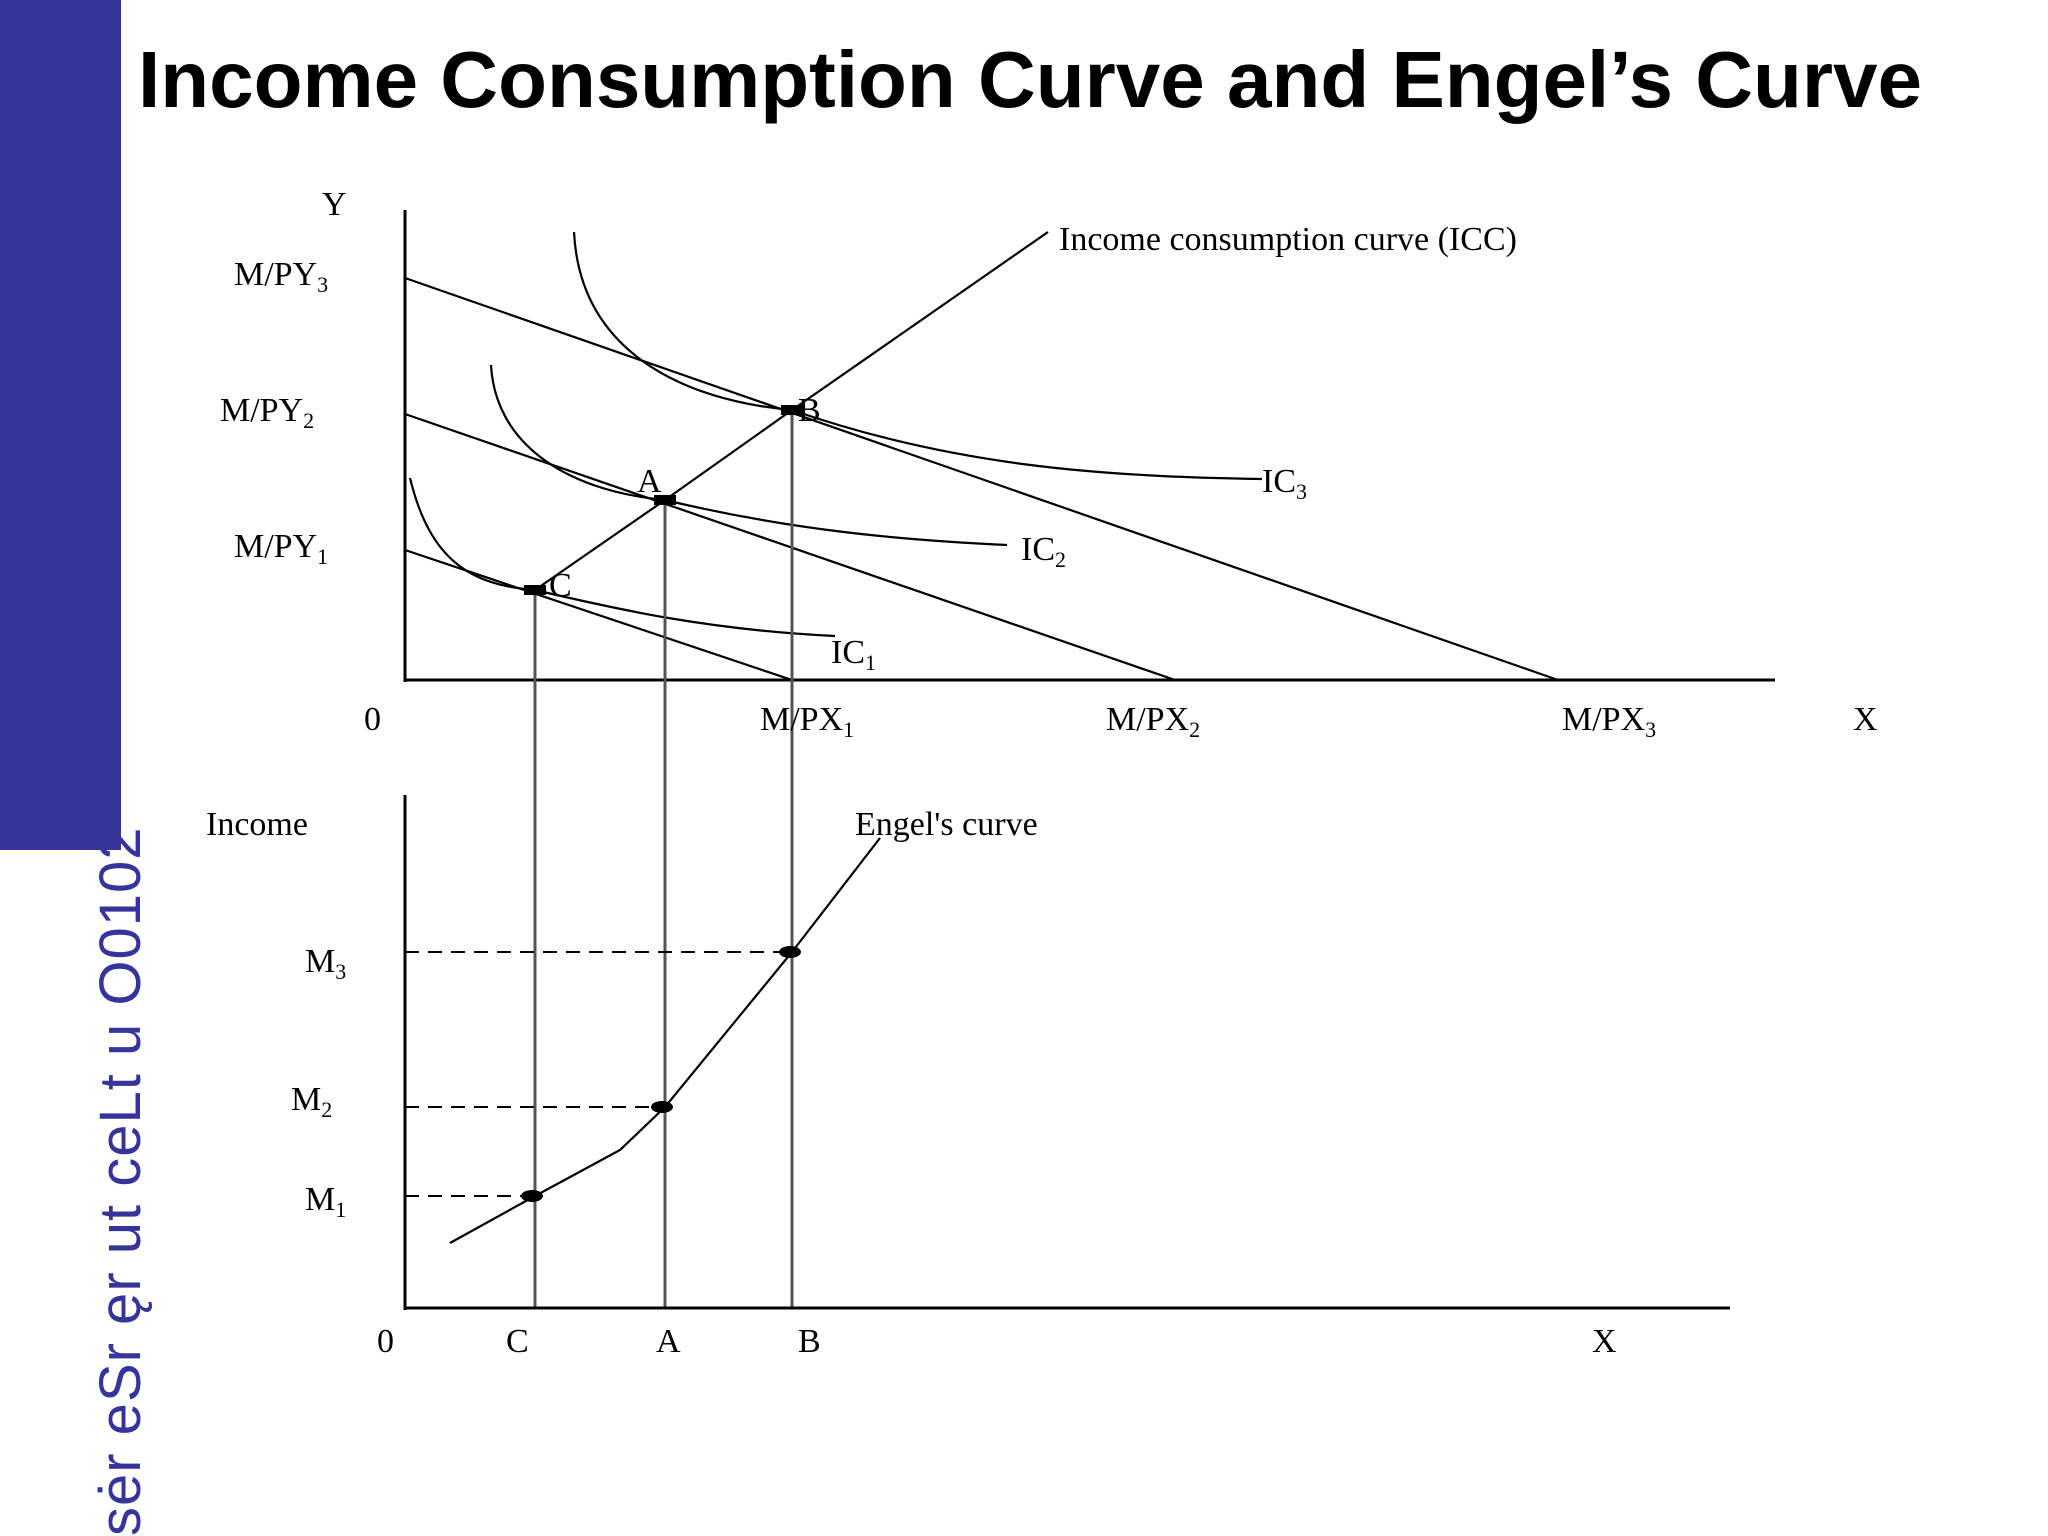  What do you see at coordinates (946, 824) in the screenshot?
I see `engel-curve-label: Engel's curve` at bounding box center [946, 824].